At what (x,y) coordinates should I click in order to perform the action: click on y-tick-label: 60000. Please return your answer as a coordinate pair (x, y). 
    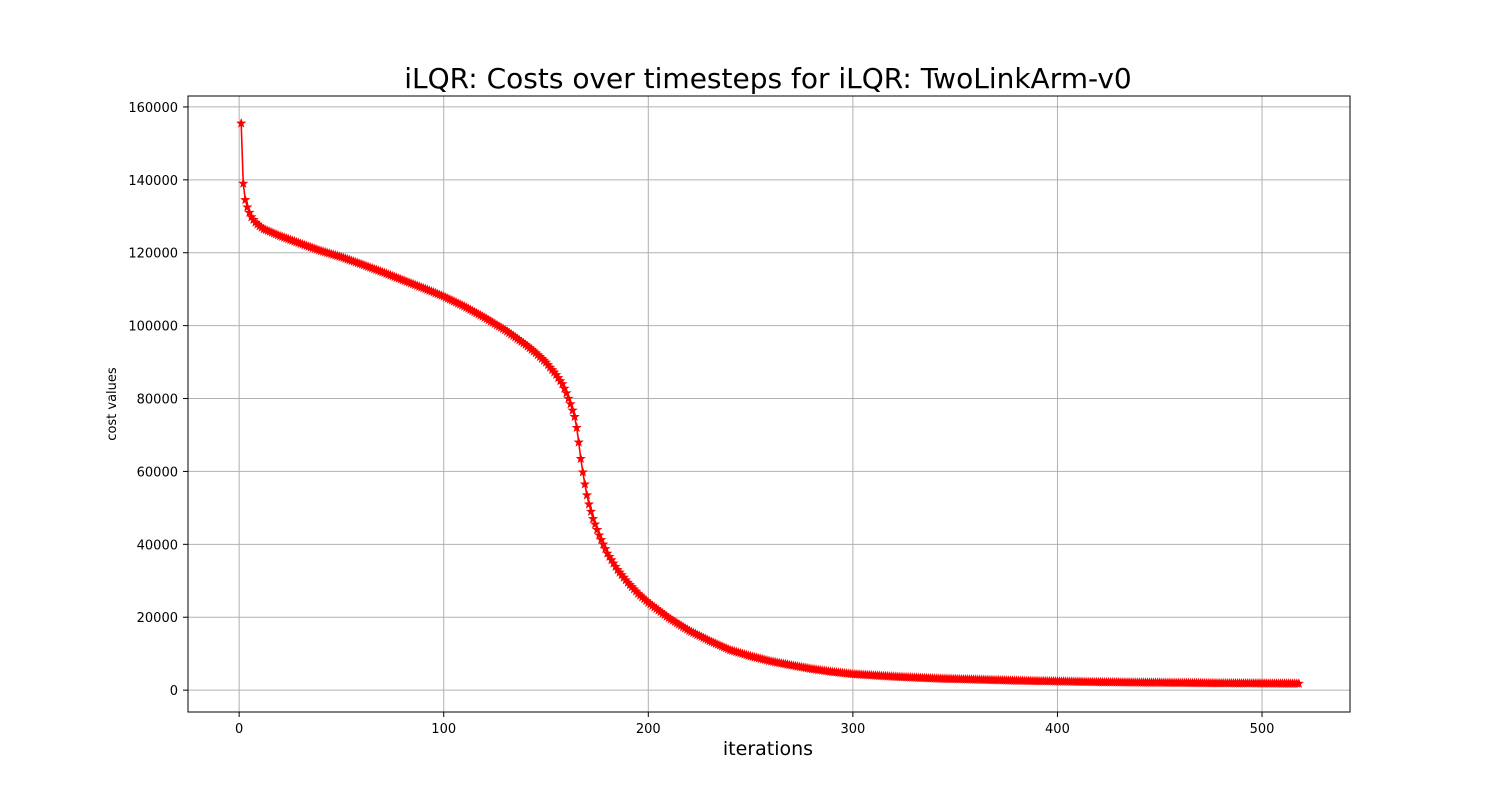
    Looking at the image, I should click on (157, 472).